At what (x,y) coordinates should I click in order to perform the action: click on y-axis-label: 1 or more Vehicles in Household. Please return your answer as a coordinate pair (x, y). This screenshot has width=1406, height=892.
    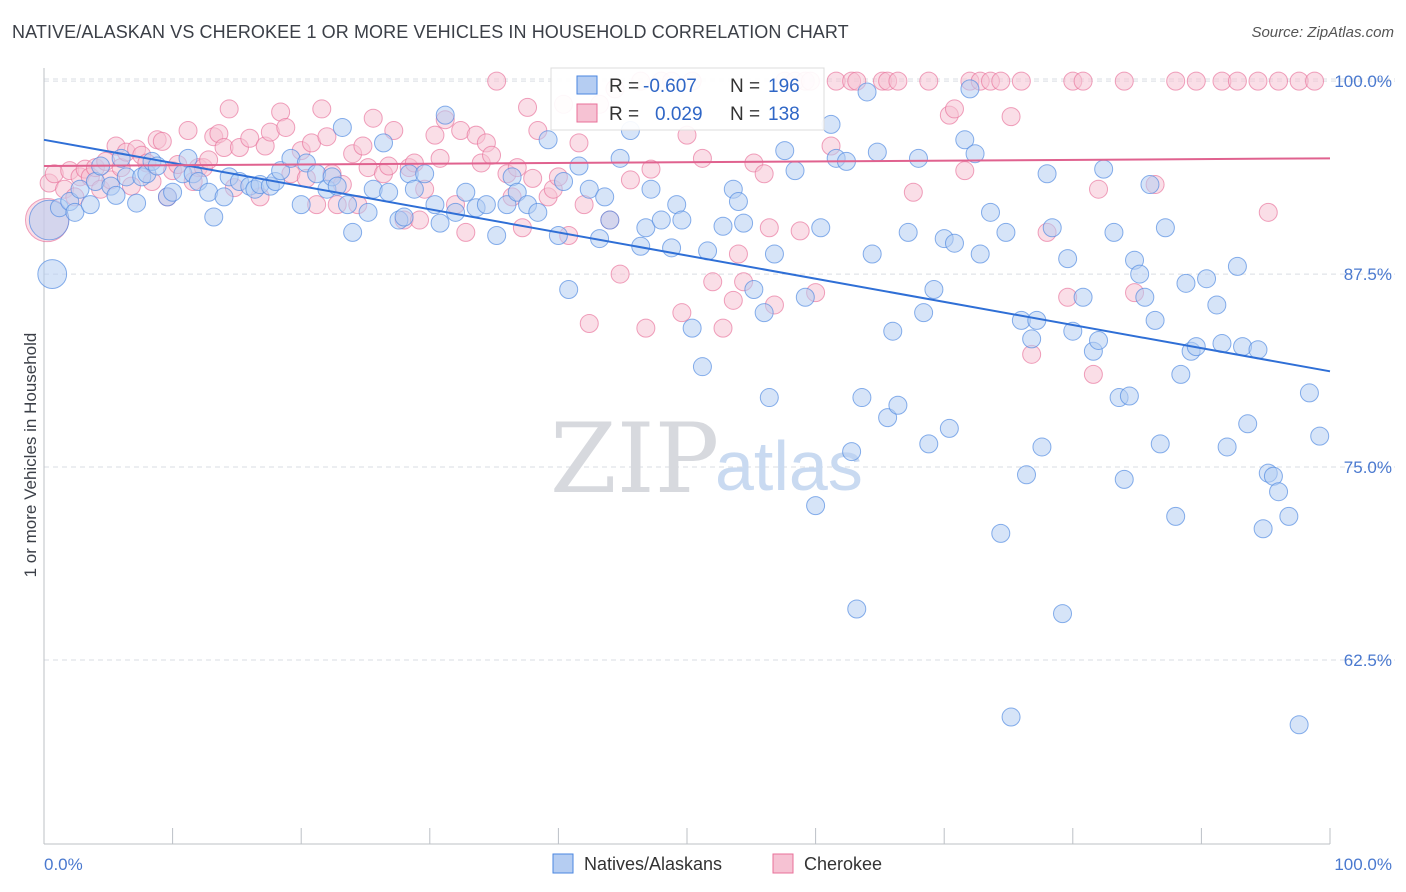
    Looking at the image, I should click on (30, 455).